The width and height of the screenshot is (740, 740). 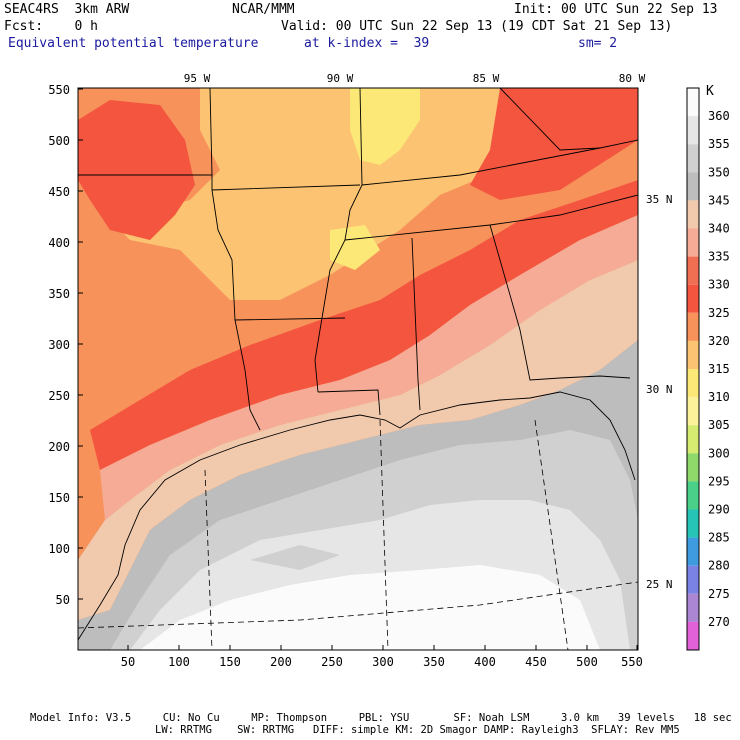 What do you see at coordinates (659, 199) in the screenshot?
I see `lat-label: 35 N` at bounding box center [659, 199].